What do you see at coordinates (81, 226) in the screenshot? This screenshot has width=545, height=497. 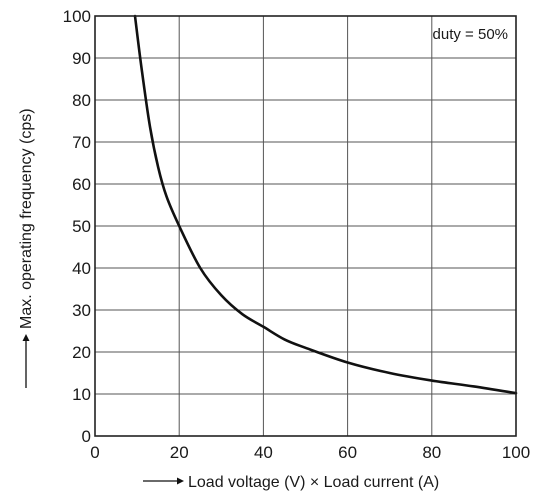 I see `y-tick-label: 50` at bounding box center [81, 226].